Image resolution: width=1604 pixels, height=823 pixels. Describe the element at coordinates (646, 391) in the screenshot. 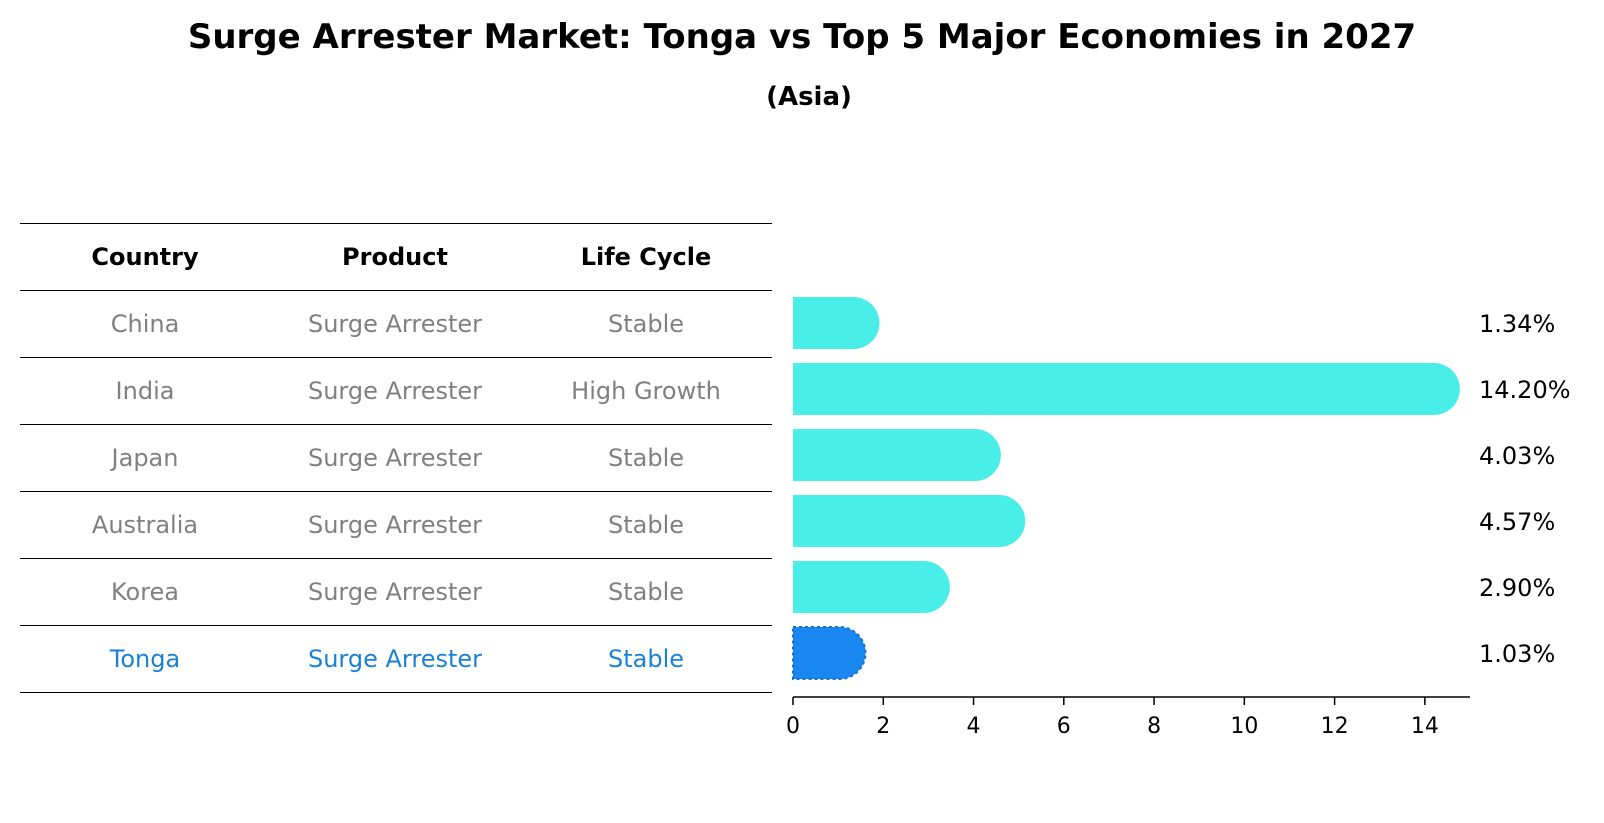

I see `row-life-cycle: High Growth` at that location.